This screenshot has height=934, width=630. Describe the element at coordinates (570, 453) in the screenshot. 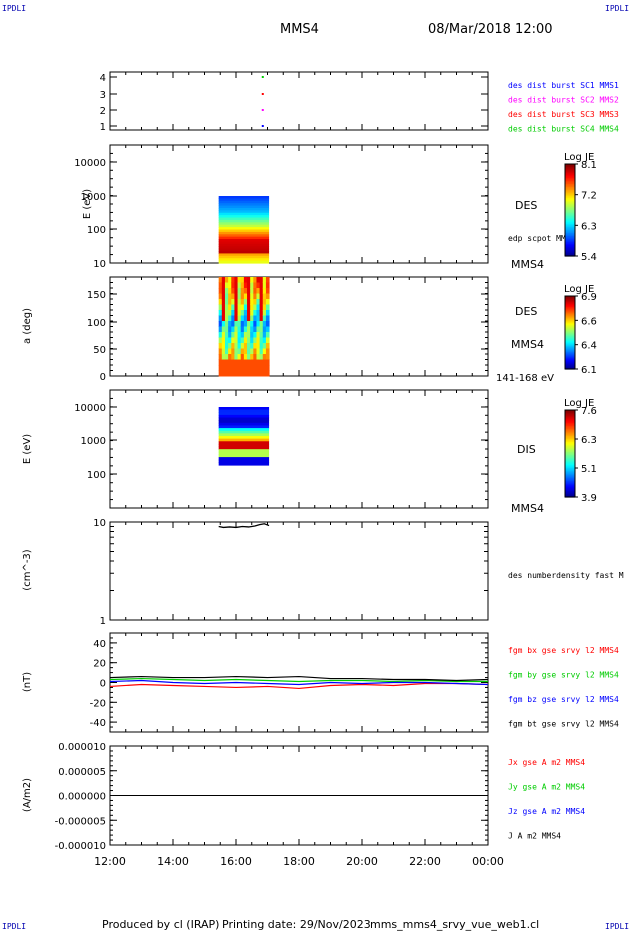

I see `dis-energy-colorbar-frame` at that location.